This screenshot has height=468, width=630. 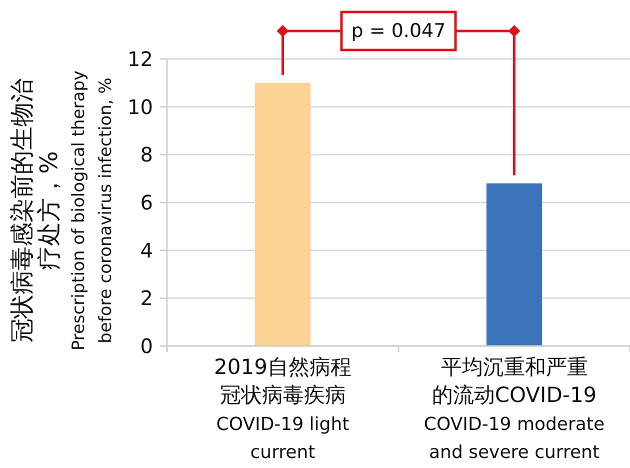 What do you see at coordinates (146, 250) in the screenshot?
I see `y-tick-label: 4` at bounding box center [146, 250].